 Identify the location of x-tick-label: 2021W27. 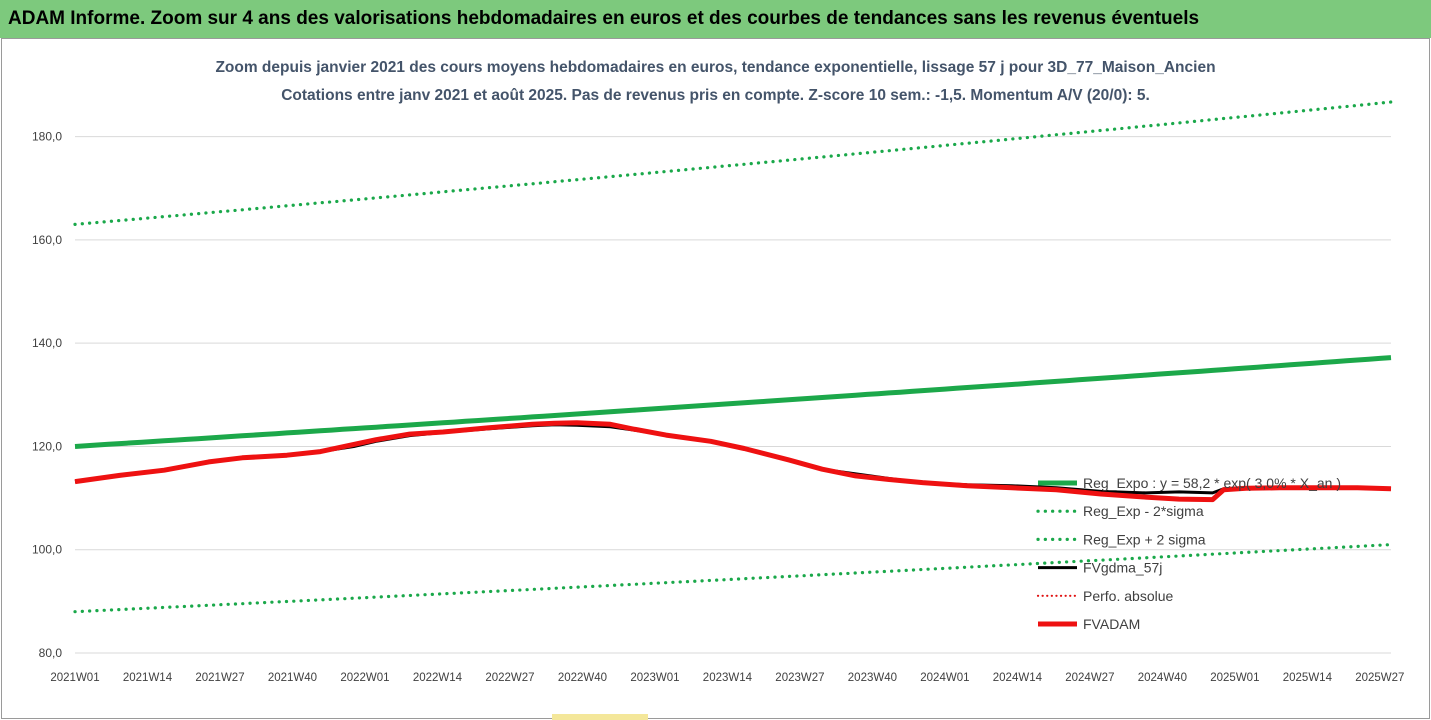
(219, 678).